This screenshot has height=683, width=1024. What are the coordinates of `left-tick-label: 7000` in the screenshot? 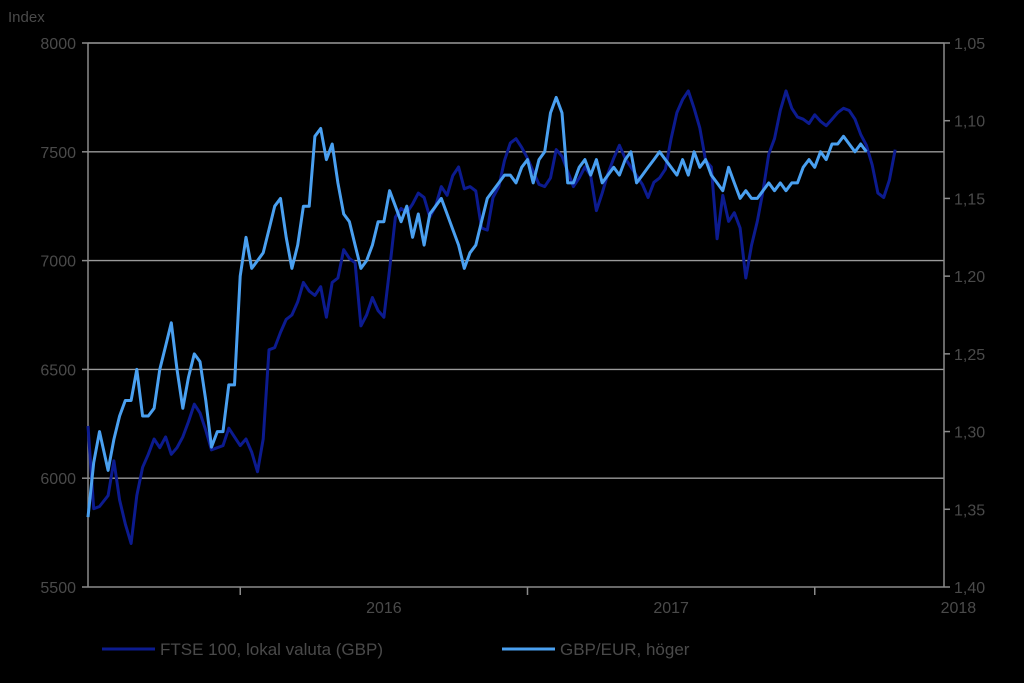 It's located at (58, 262).